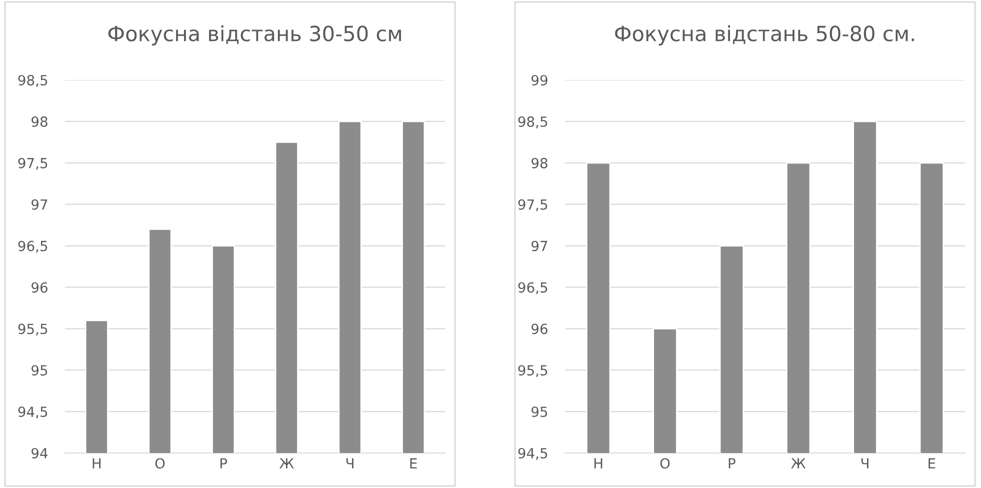 The image size is (981, 488). Describe the element at coordinates (540, 80) in the screenshot. I see `y-tick-label: 99` at that location.